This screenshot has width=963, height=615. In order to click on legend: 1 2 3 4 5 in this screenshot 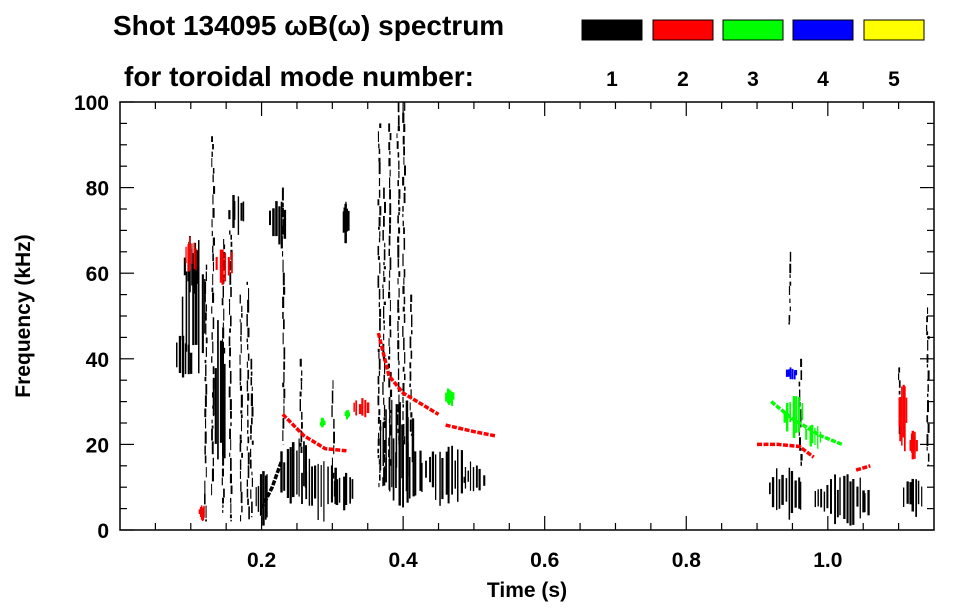, I will do `click(753, 55)`.